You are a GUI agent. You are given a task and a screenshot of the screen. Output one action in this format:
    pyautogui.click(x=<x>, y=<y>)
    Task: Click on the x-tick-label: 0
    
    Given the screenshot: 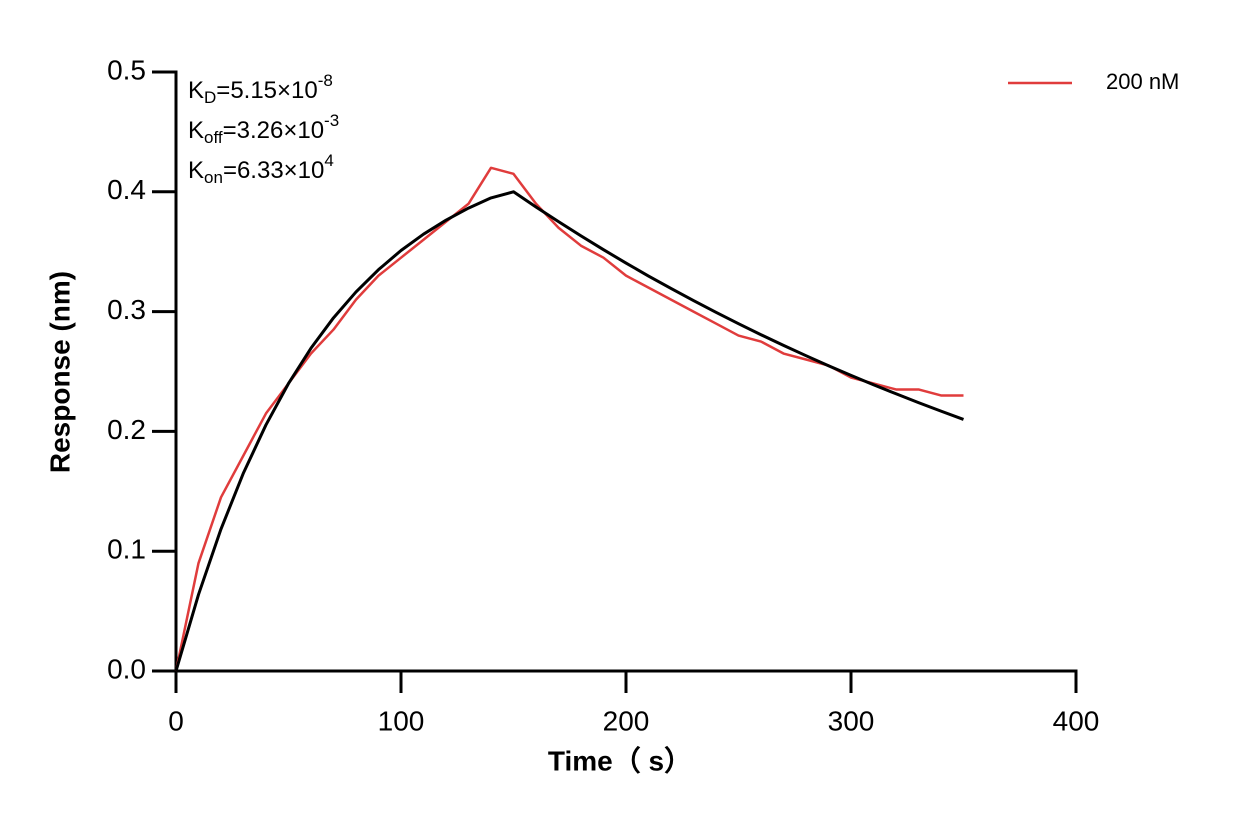 What is the action you would take?
    pyautogui.click(x=176, y=720)
    